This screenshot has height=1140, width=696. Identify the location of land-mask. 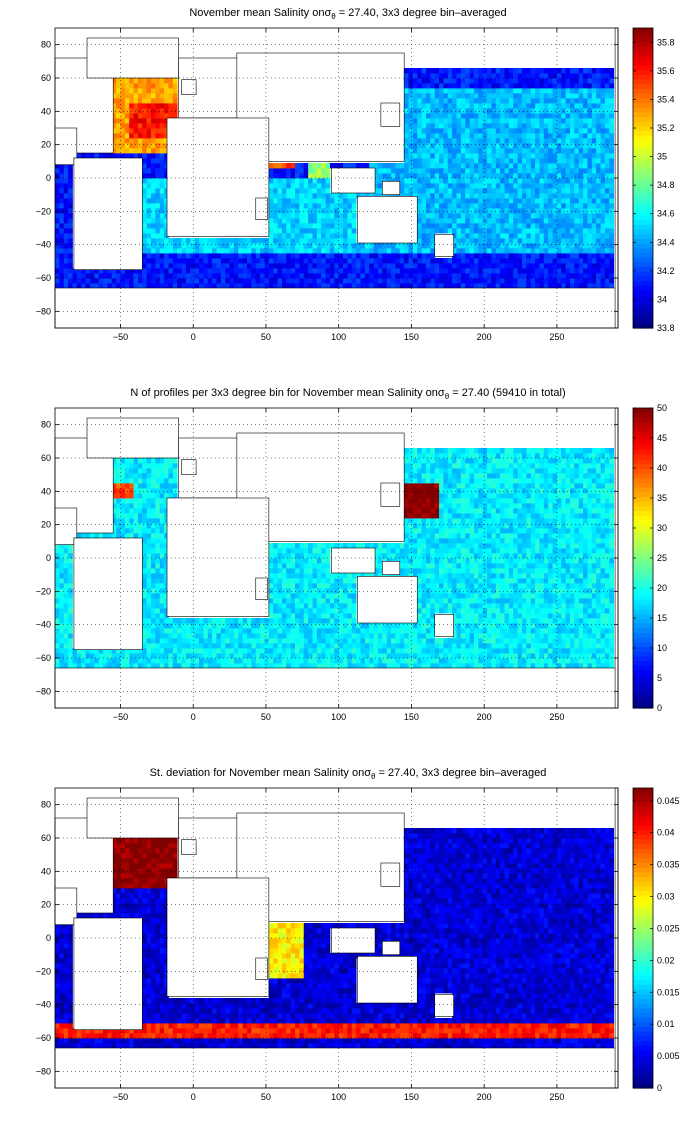
(387, 220).